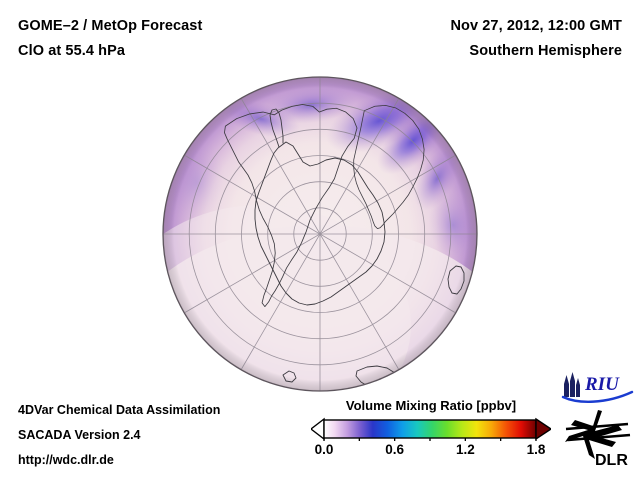 The width and height of the screenshot is (640, 480). Describe the element at coordinates (602, 384) in the screenshot. I see `riu-logo-text: RIU` at that location.